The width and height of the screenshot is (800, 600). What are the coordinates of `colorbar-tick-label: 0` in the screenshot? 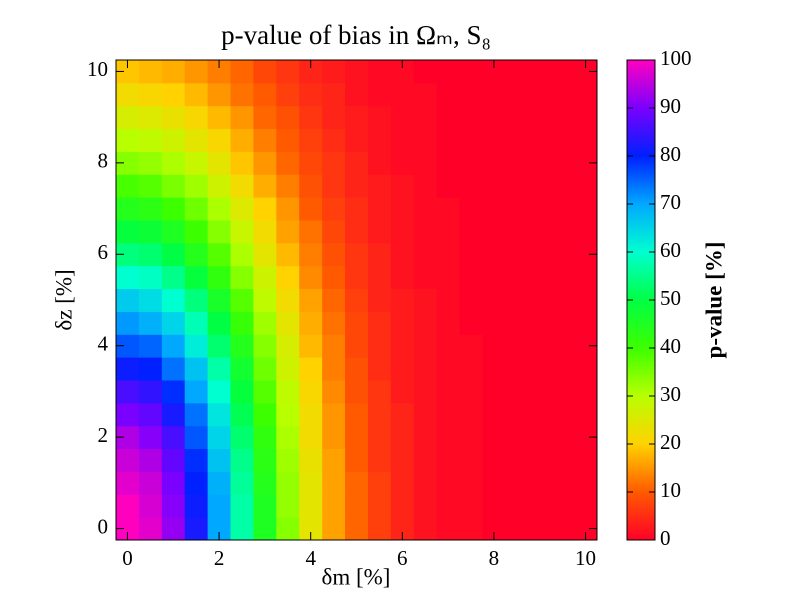 It's located at (665, 538).